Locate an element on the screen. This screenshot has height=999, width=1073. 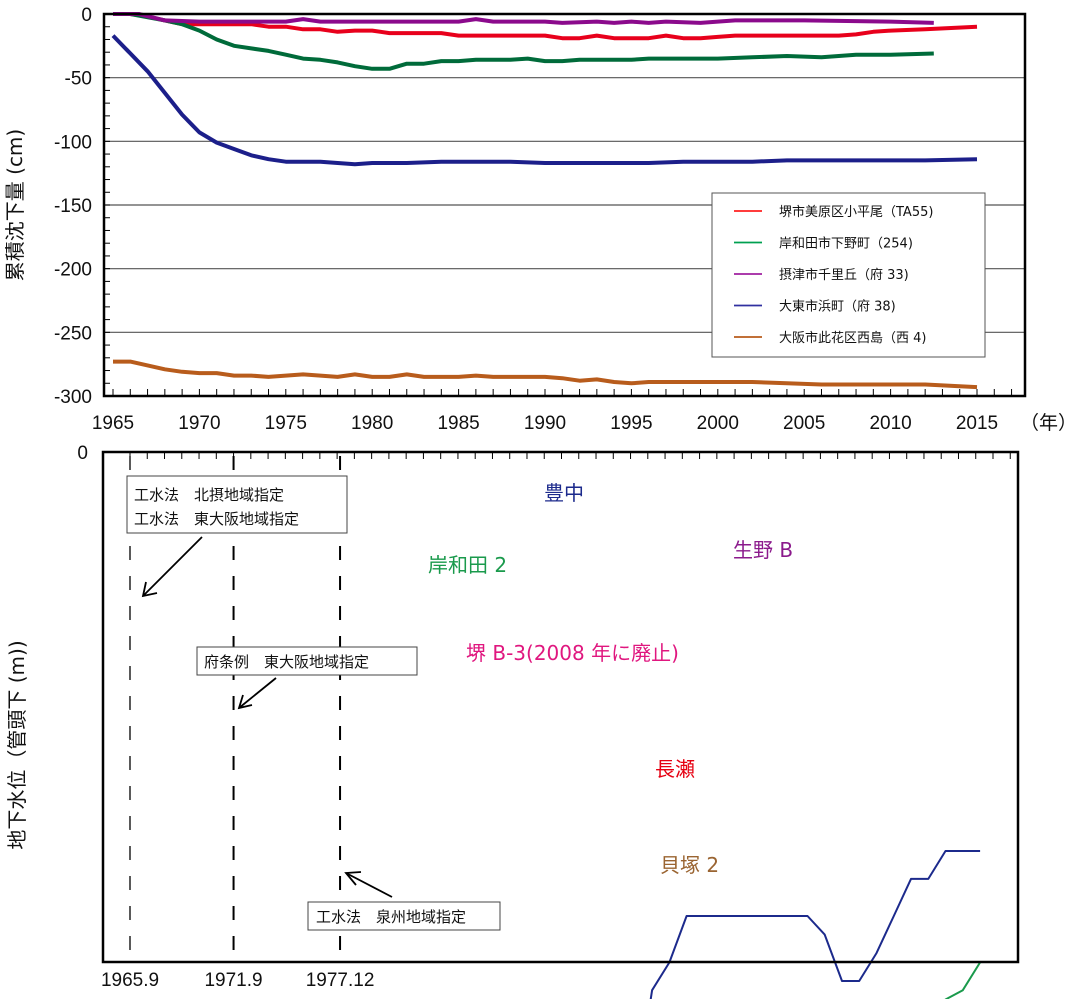
legend-box is located at coordinates (848, 275).